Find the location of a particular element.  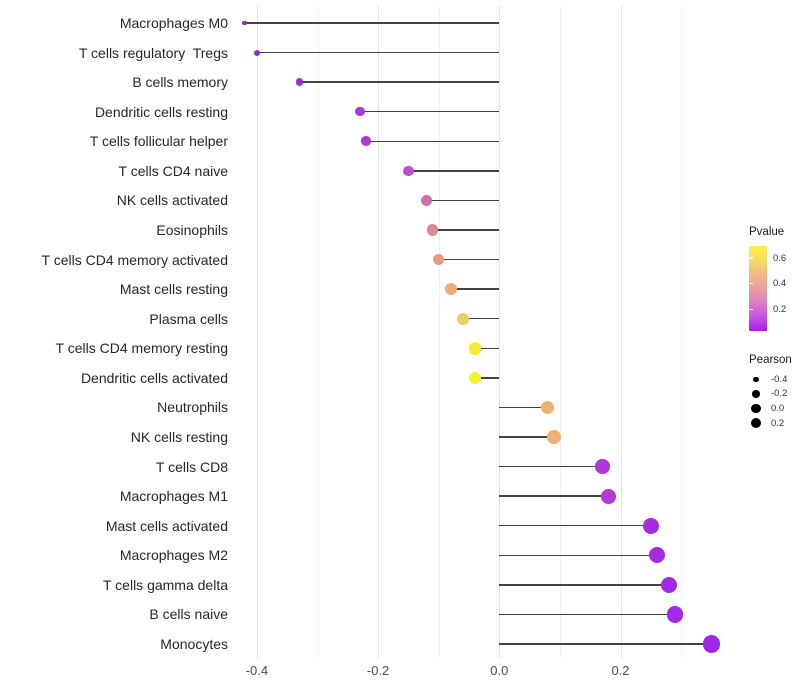

pearson-size-label: 0.0 is located at coordinates (778, 409).